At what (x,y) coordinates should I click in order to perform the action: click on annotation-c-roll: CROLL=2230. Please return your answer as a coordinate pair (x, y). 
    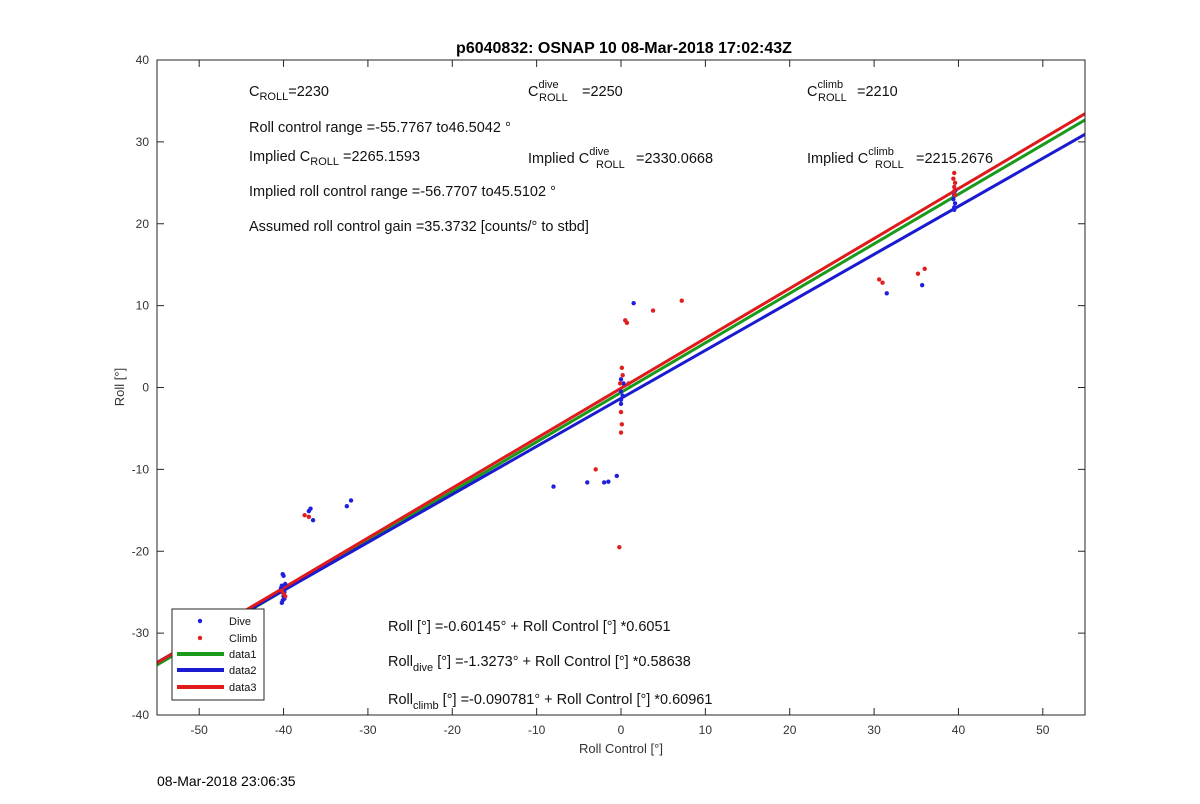
    Looking at the image, I should click on (289, 93).